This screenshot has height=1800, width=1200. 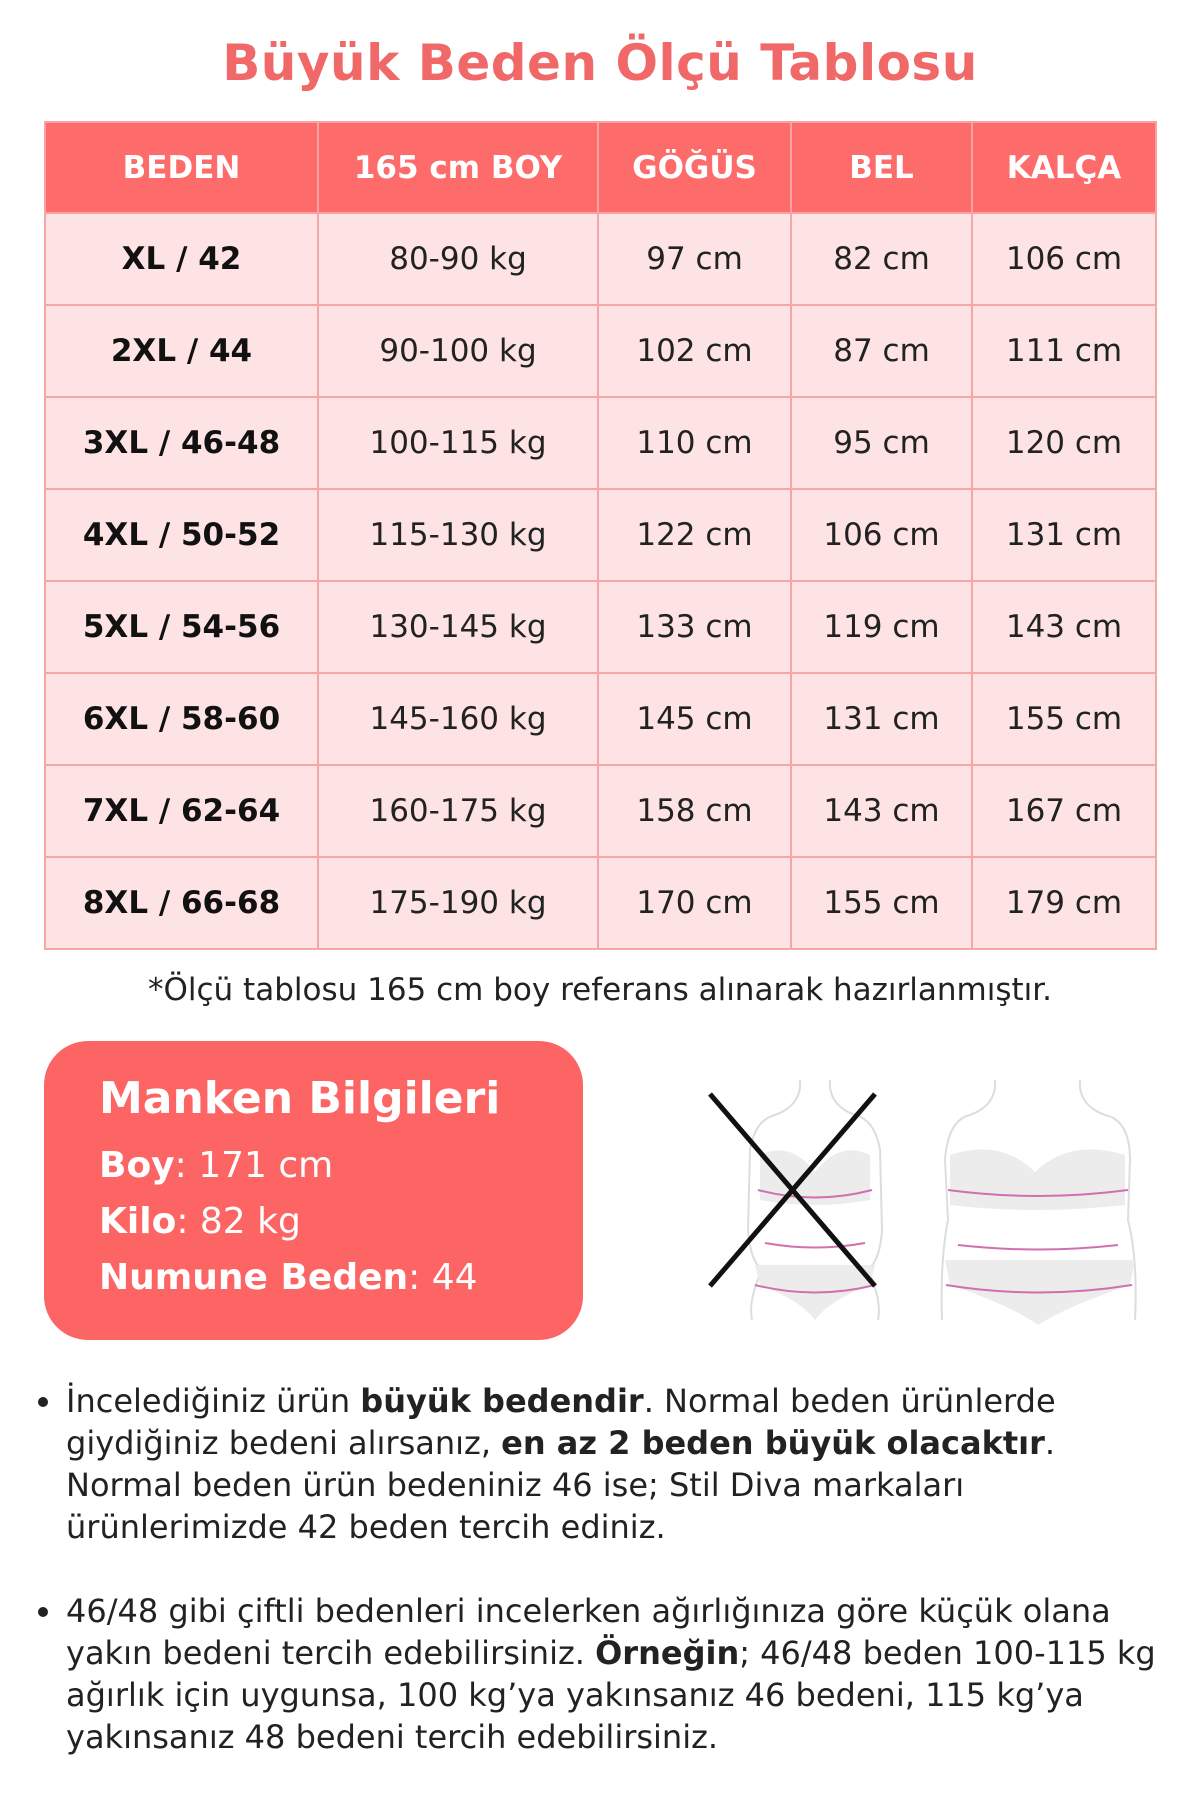 I want to click on body-figure-wrong, so click(x=796, y=1200).